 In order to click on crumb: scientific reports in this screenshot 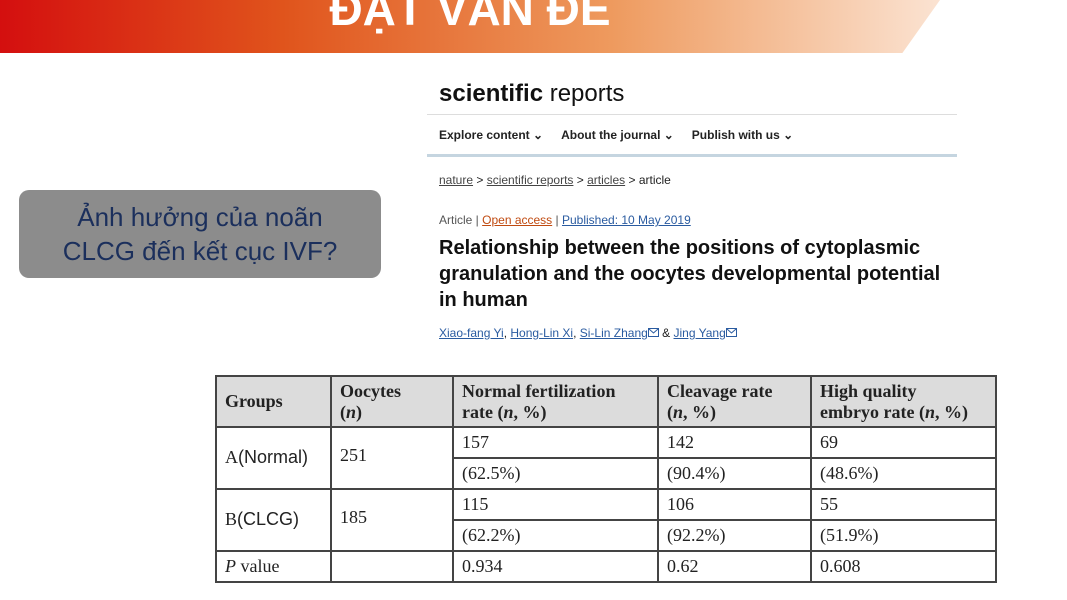, I will do `click(530, 180)`.